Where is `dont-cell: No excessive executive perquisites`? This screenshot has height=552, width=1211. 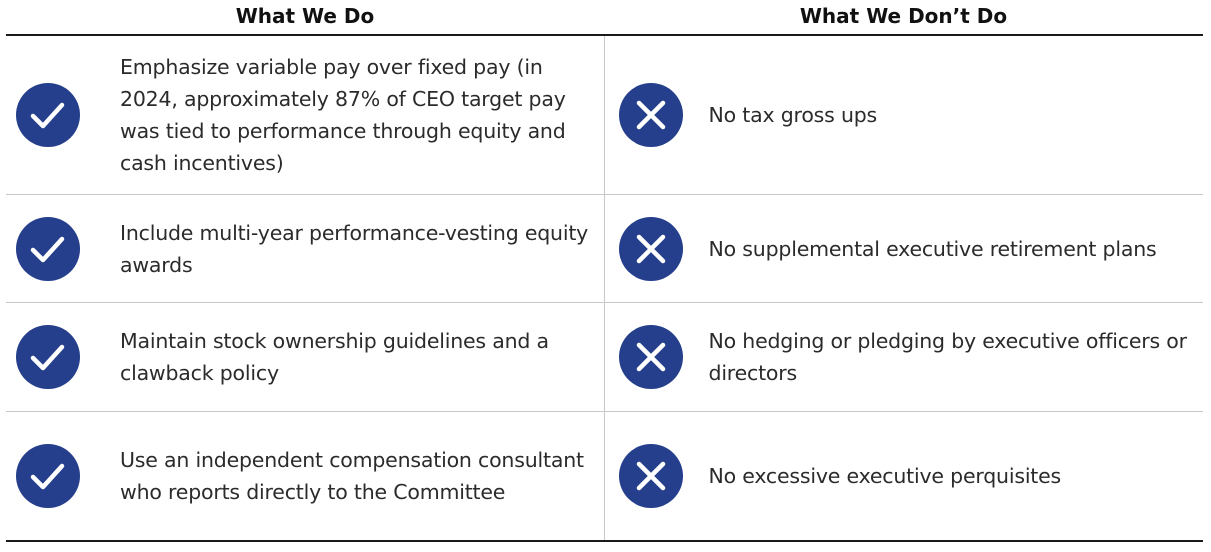 dont-cell: No excessive executive perquisites is located at coordinates (904, 476).